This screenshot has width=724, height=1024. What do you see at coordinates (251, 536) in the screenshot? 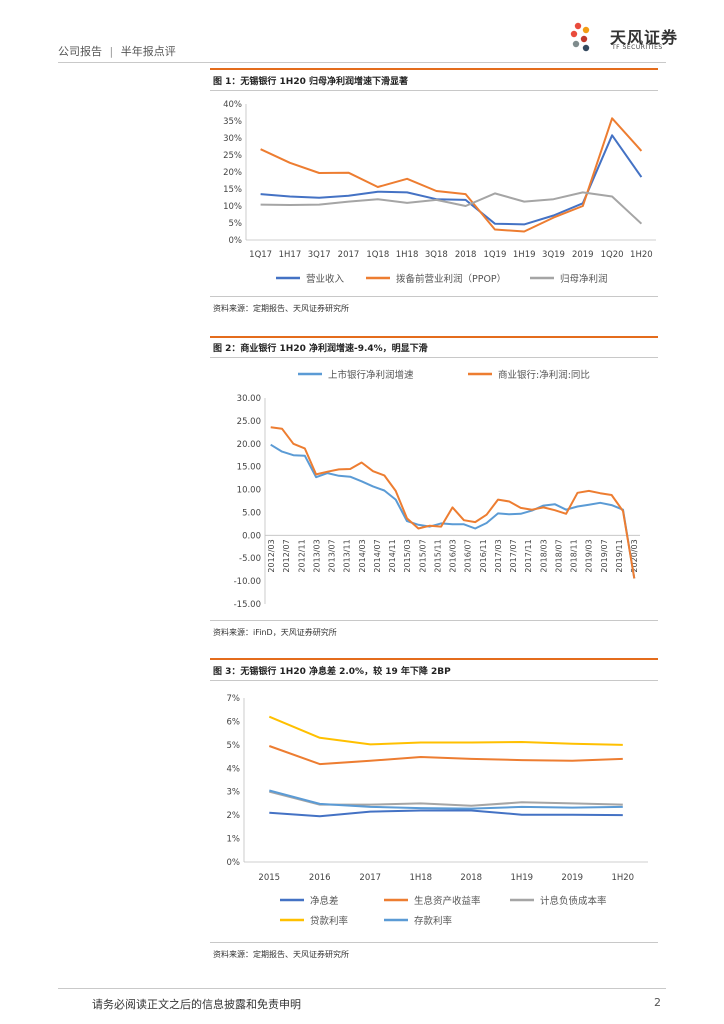
I see `y-tick-label: 0.00` at bounding box center [251, 536].